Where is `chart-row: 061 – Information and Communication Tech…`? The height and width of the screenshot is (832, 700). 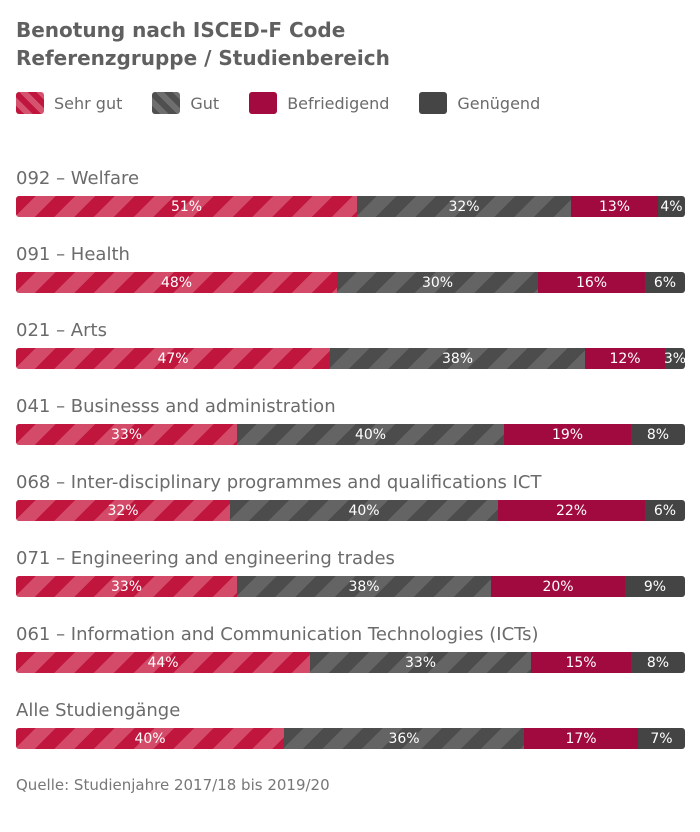
chart-row: 061 – Information and Communication Tech… is located at coordinates (350, 660).